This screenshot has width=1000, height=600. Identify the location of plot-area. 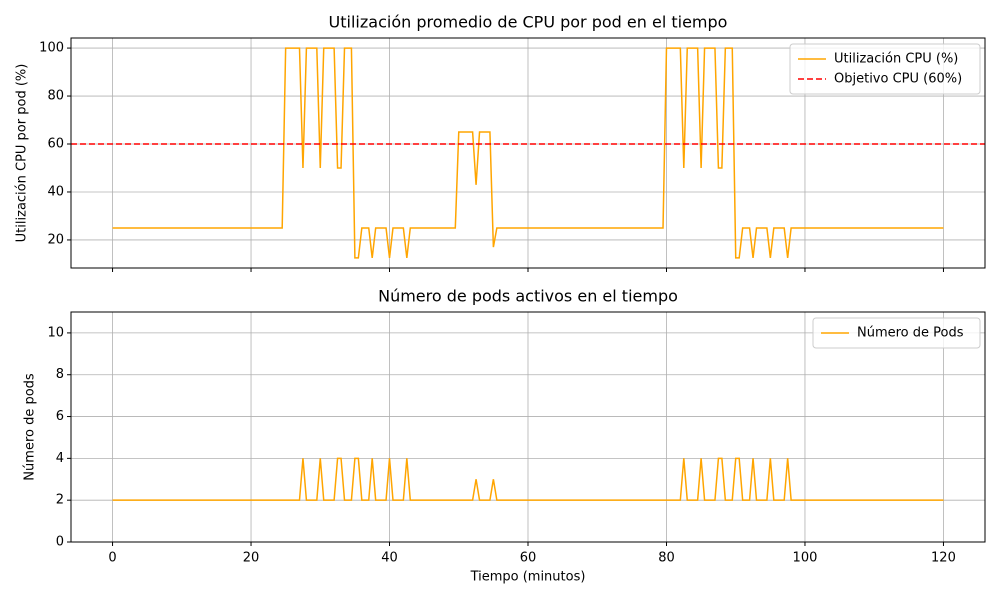
(528, 479).